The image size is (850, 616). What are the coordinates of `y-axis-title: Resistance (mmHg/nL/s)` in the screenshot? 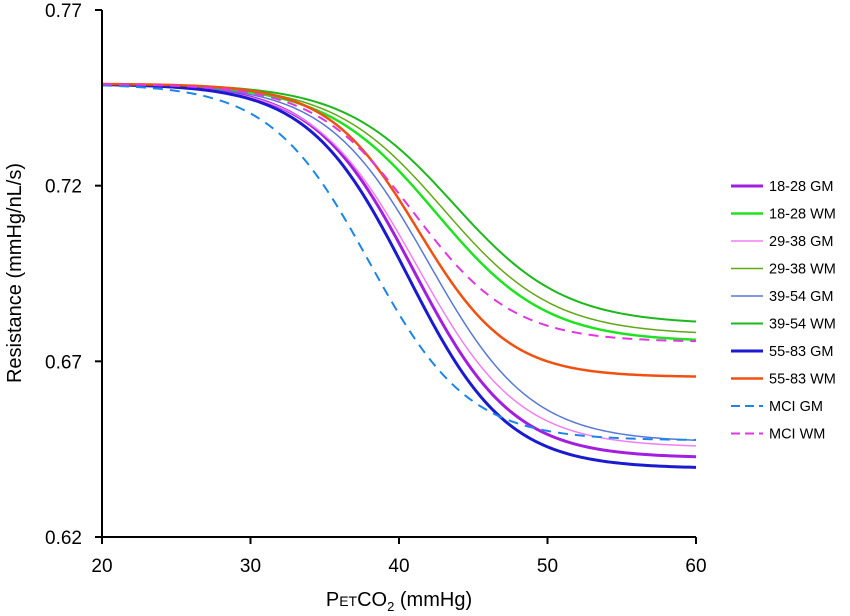 It's located at (15, 273).